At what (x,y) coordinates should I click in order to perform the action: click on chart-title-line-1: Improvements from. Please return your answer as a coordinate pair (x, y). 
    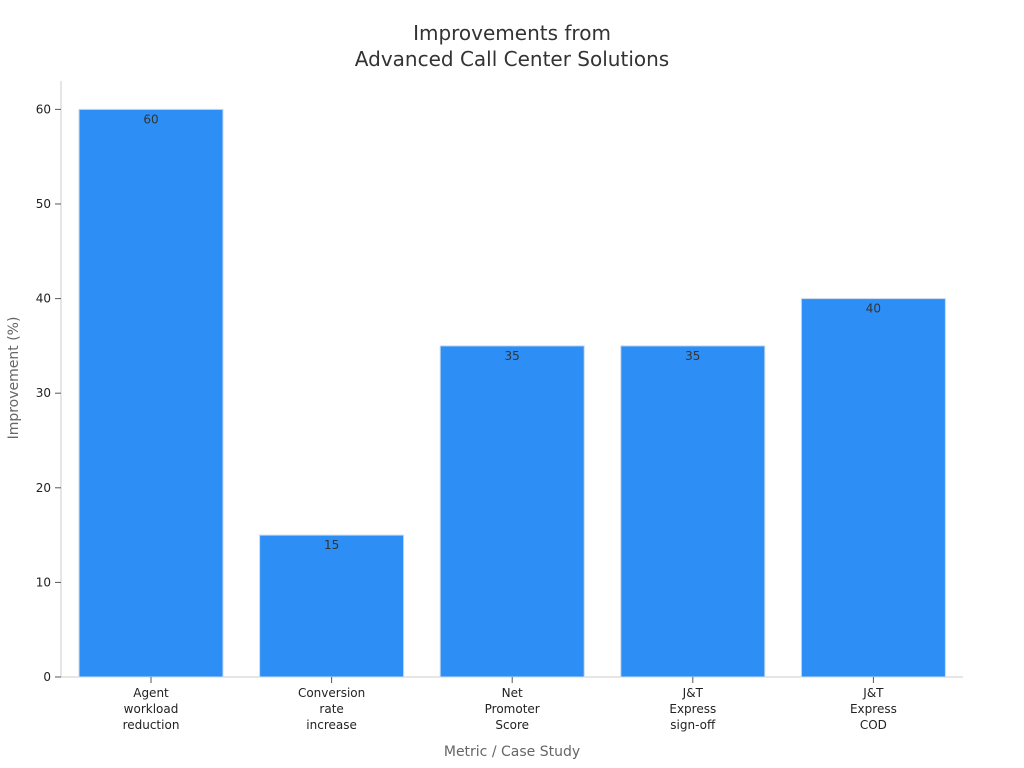
    Looking at the image, I should click on (512, 33).